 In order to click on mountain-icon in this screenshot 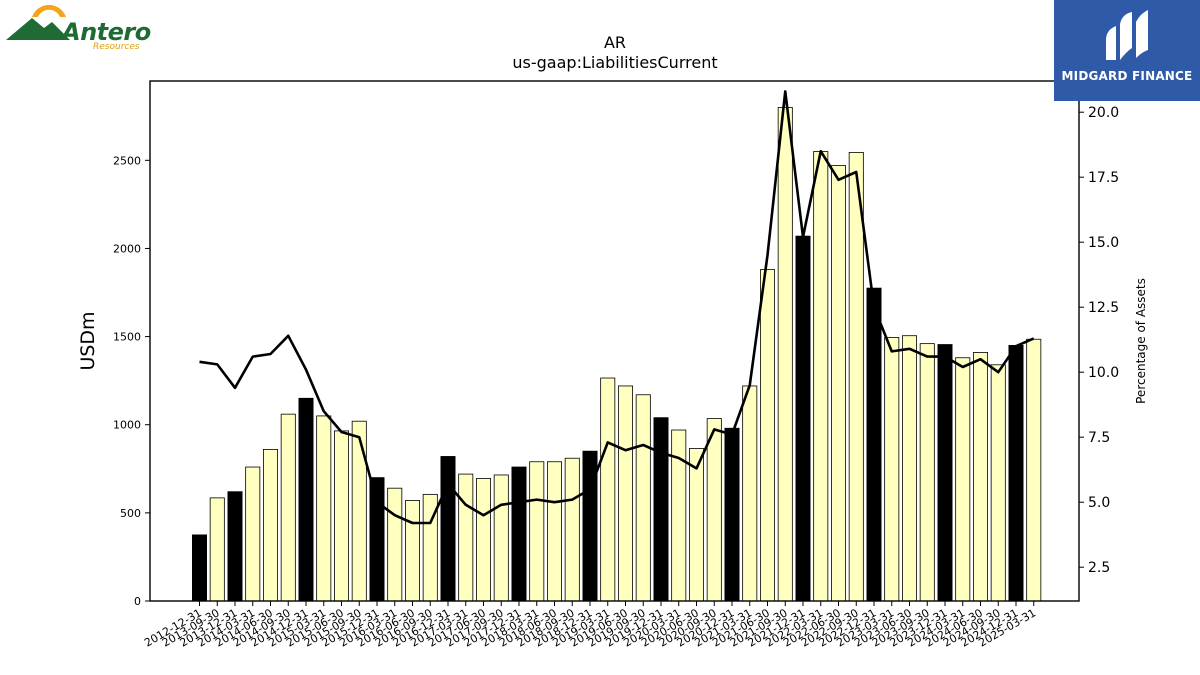, I will do `click(38, 22)`.